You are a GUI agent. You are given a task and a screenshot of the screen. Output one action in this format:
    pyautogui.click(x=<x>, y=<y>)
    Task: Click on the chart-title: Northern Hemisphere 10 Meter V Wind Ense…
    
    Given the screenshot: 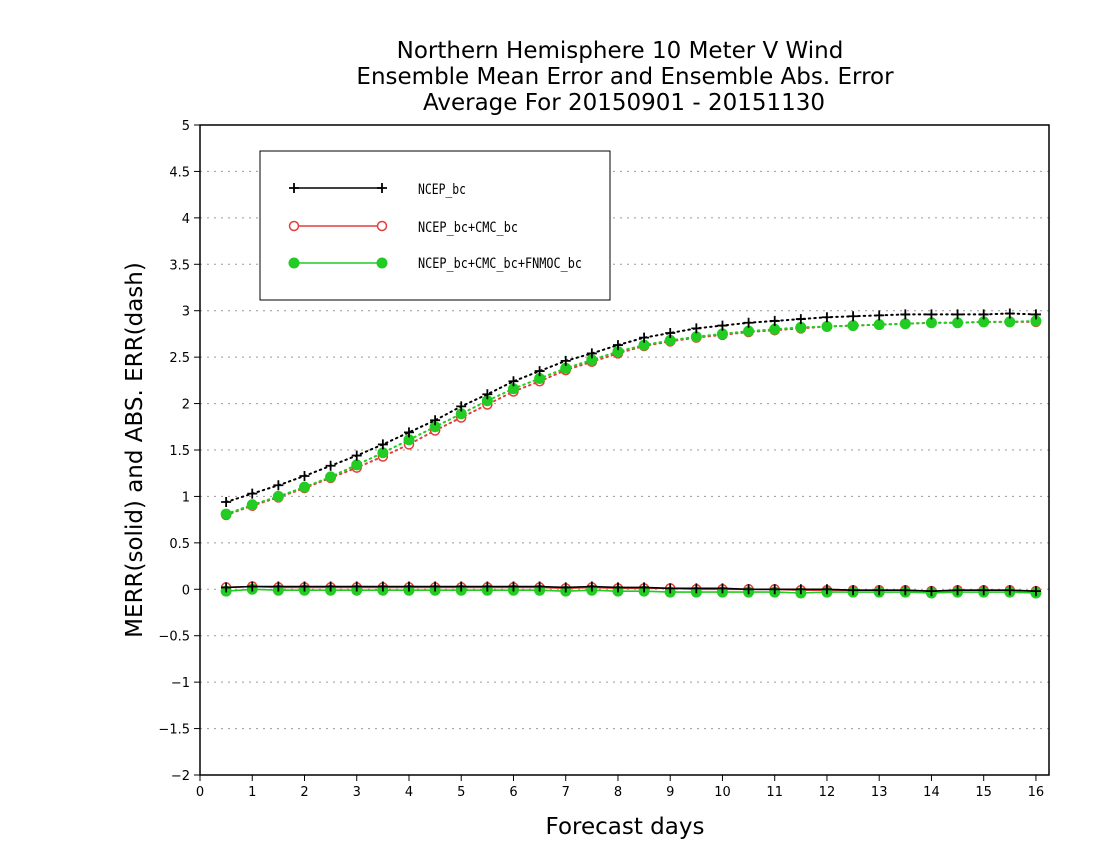 What is the action you would take?
    pyautogui.click(x=625, y=77)
    